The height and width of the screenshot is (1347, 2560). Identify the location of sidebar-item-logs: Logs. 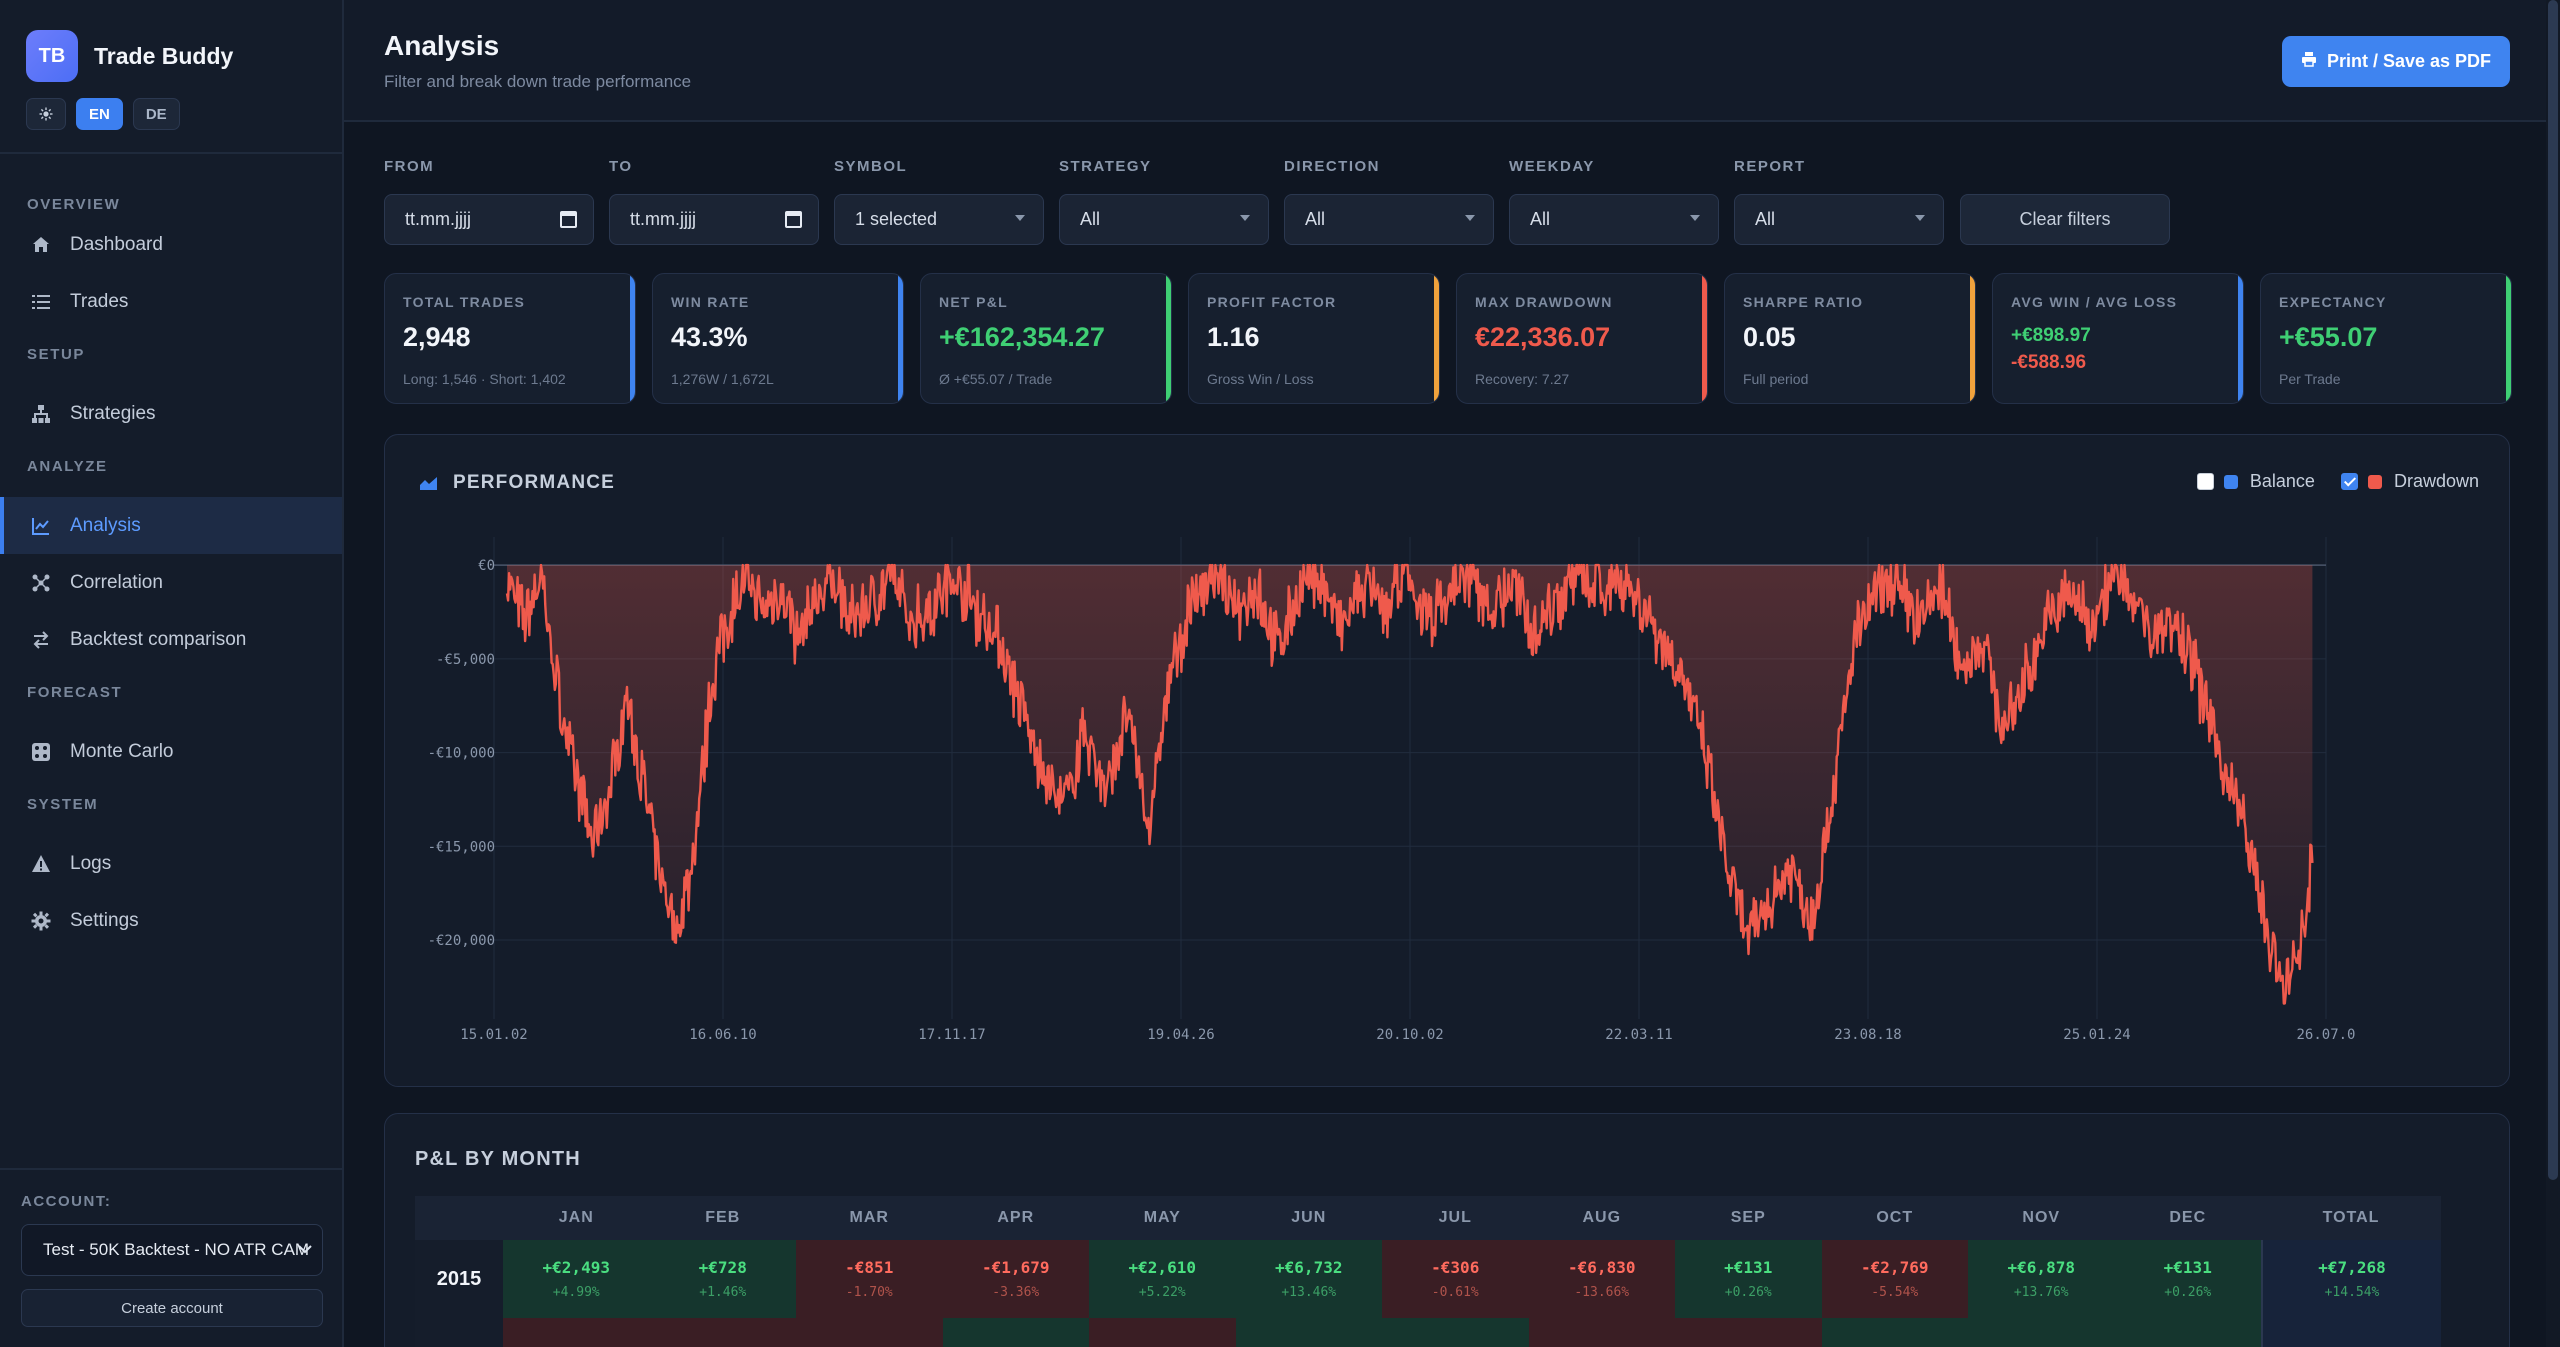
(171, 863).